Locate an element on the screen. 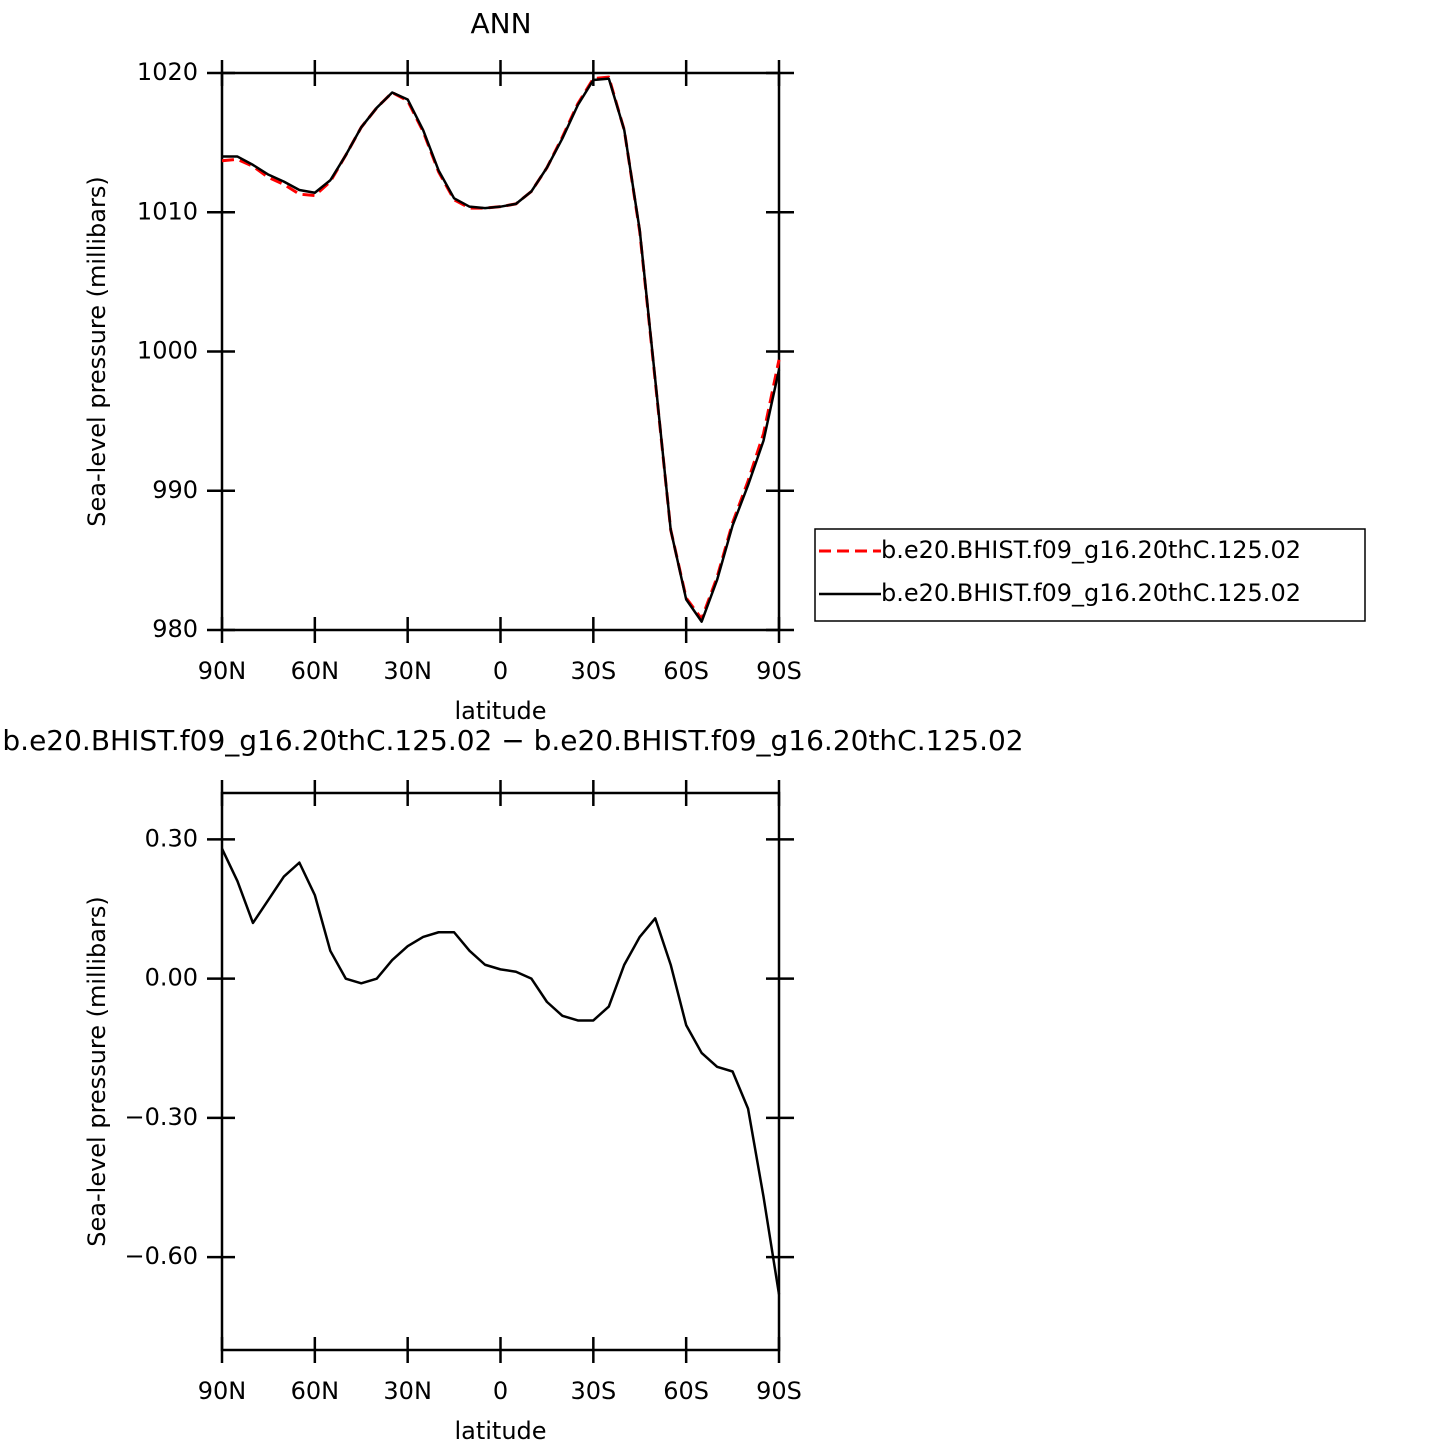  y-tick-label: 990 is located at coordinates (175, 490).